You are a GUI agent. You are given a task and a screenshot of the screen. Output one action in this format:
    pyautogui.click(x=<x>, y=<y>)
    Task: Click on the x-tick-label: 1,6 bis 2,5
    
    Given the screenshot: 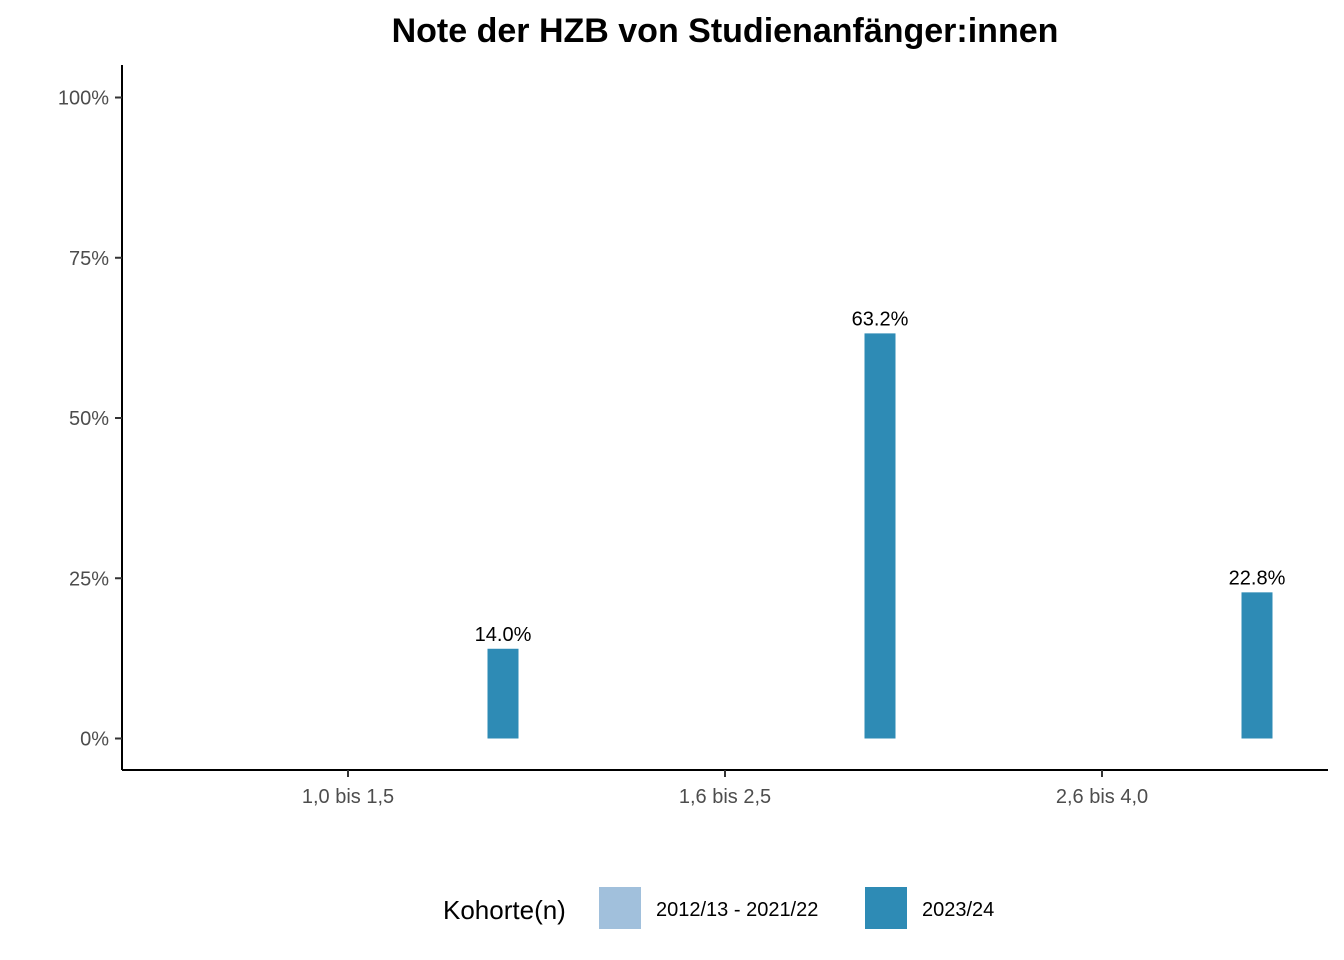 What is the action you would take?
    pyautogui.click(x=725, y=797)
    